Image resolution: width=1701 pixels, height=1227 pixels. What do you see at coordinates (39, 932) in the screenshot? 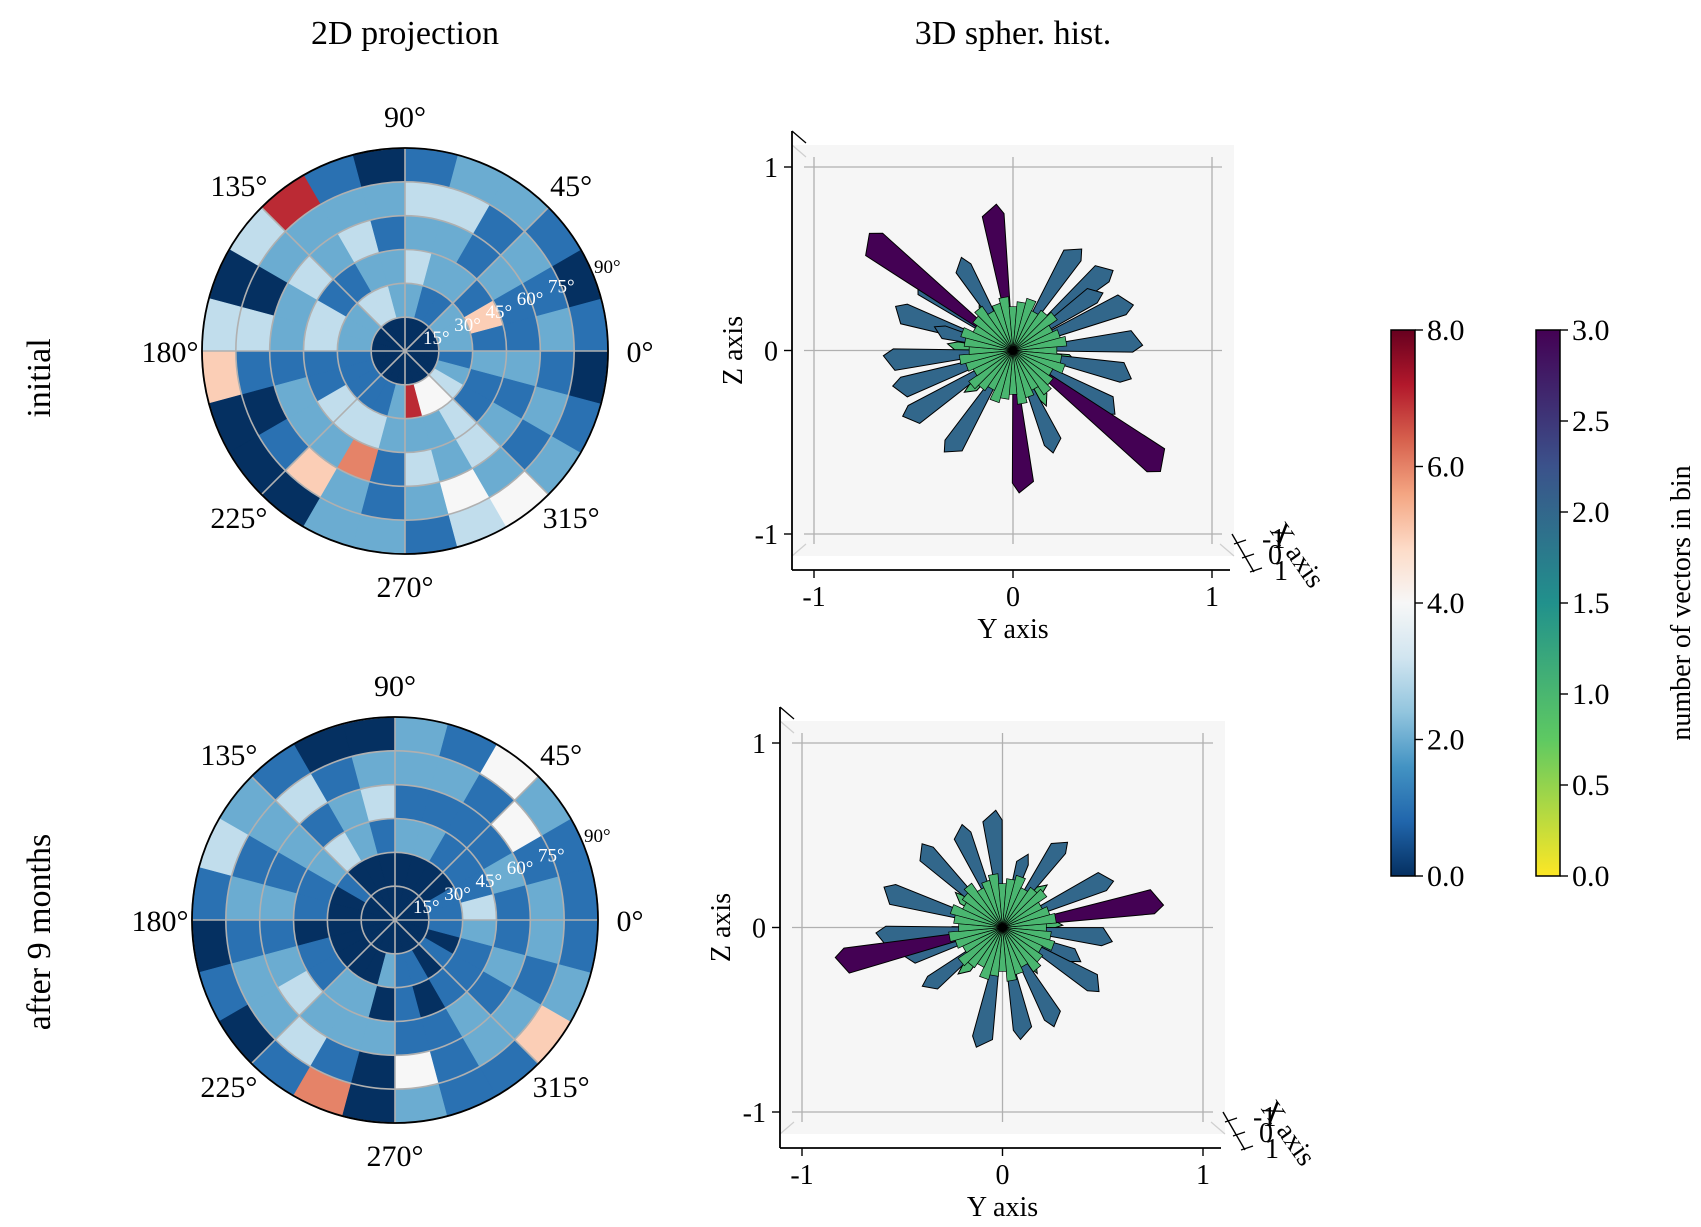
I see `row-label-after-9-months: after 9 months` at bounding box center [39, 932].